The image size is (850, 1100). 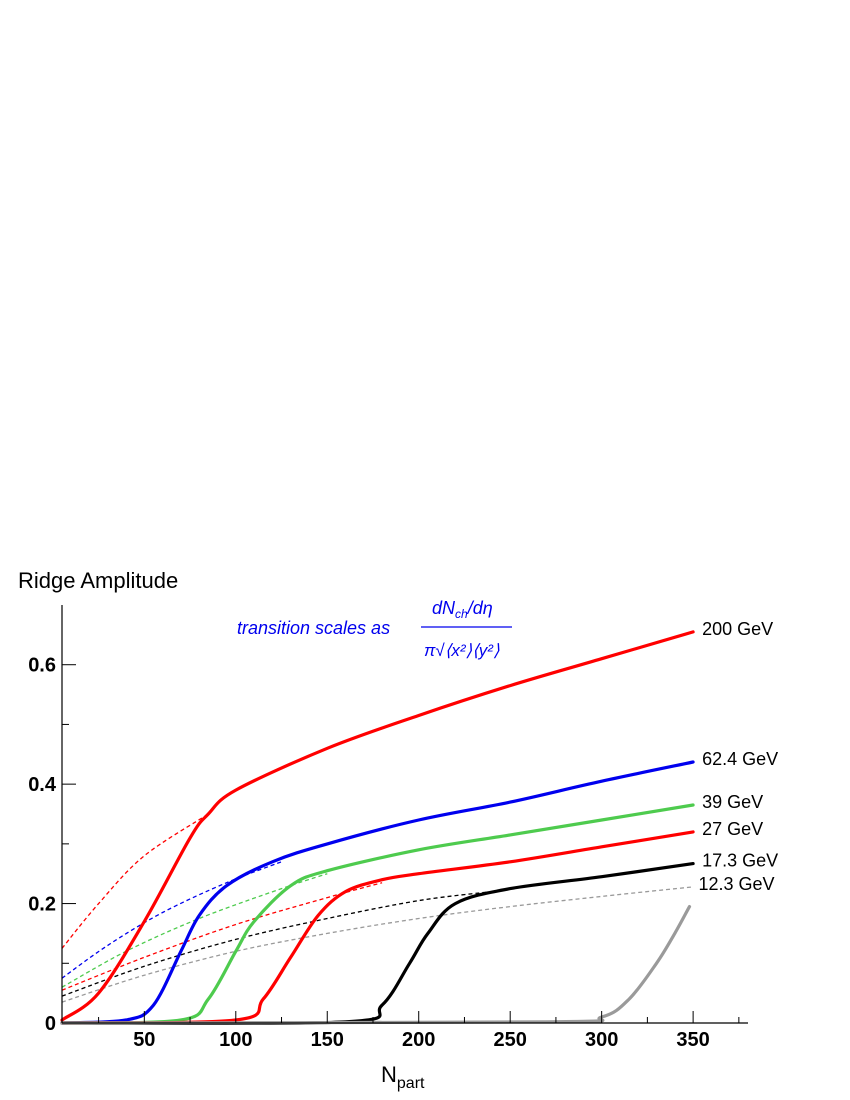 I want to click on annotation-numerator: dNch/dη, so click(x=462, y=609).